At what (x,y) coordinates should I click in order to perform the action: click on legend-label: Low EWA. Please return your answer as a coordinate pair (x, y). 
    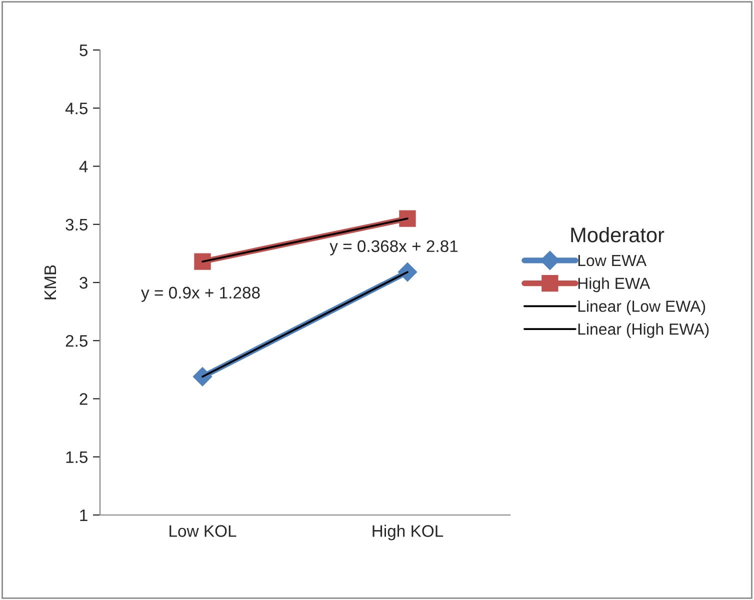
    Looking at the image, I should click on (612, 260).